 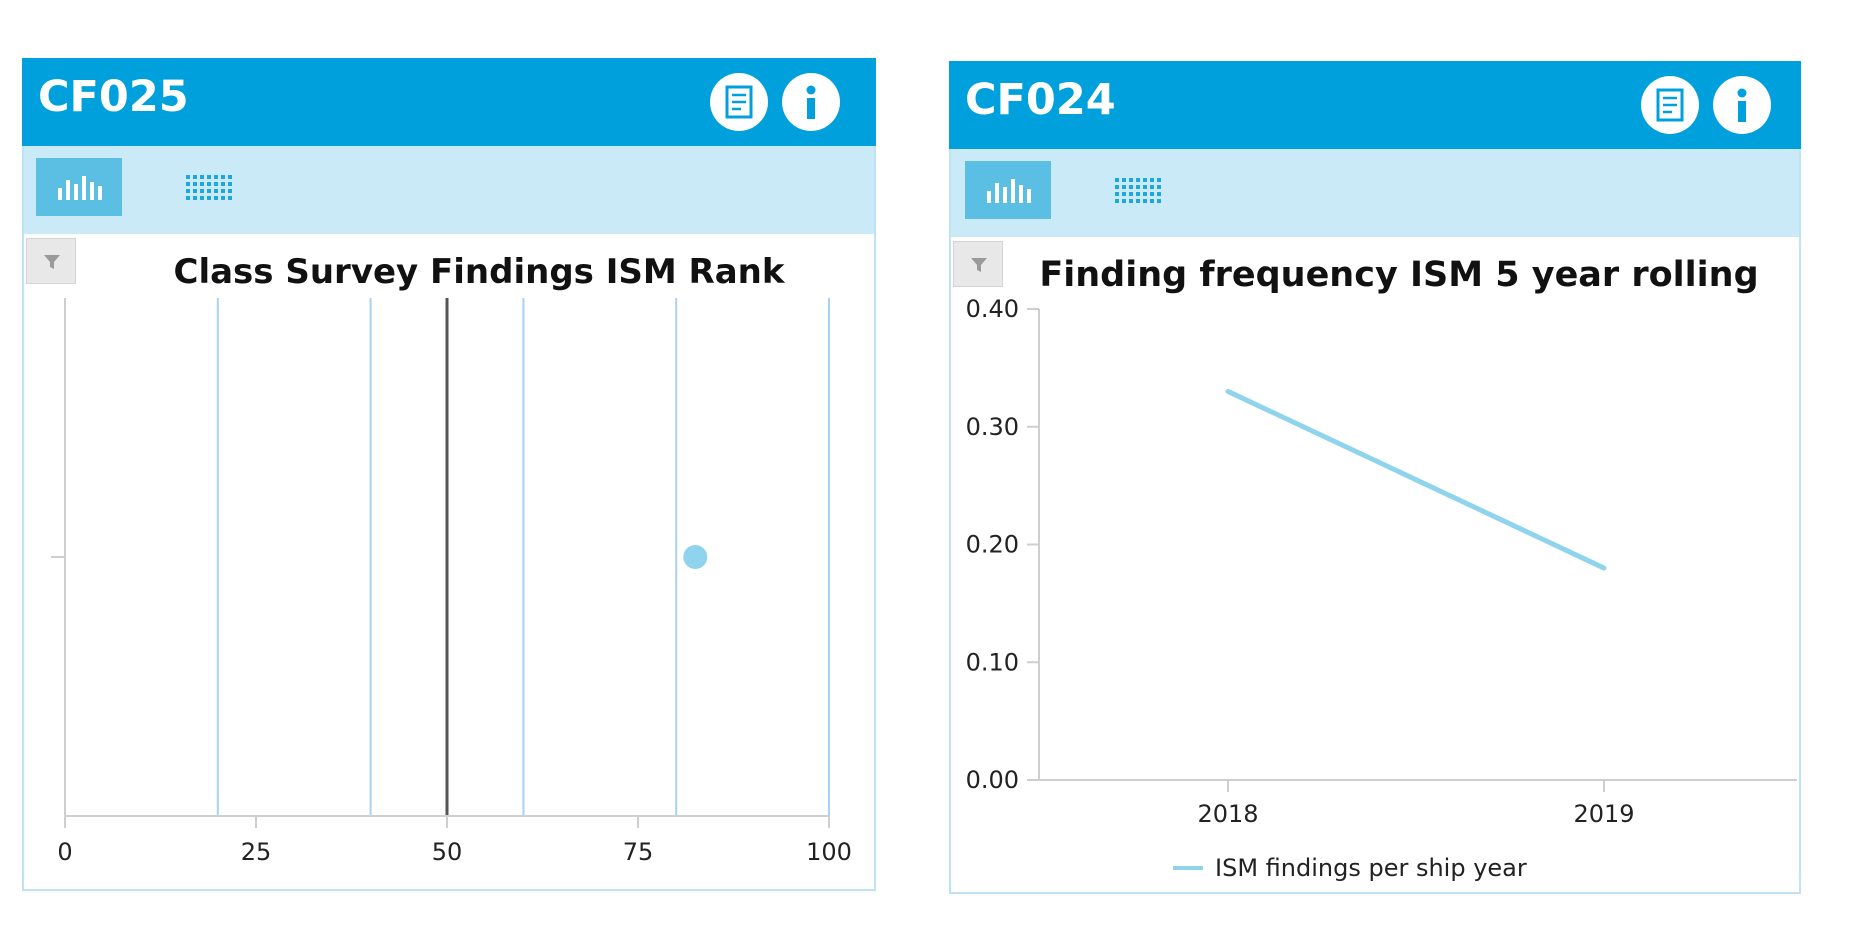 What do you see at coordinates (992, 662) in the screenshot?
I see `y-tick-label: 0.10` at bounding box center [992, 662].